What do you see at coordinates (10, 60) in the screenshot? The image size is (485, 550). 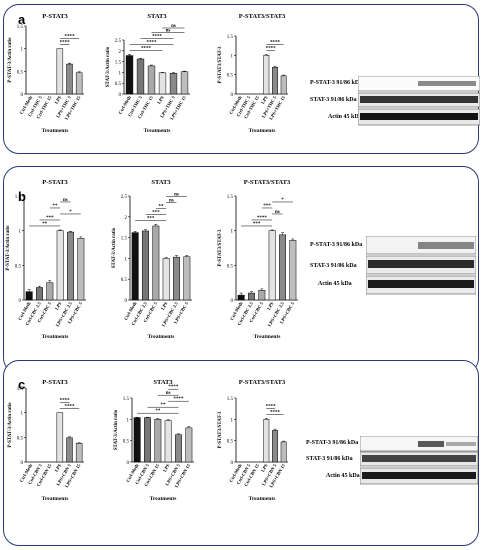 I see `y-label-a1: P-STAT-3/Actin ratio` at bounding box center [10, 60].